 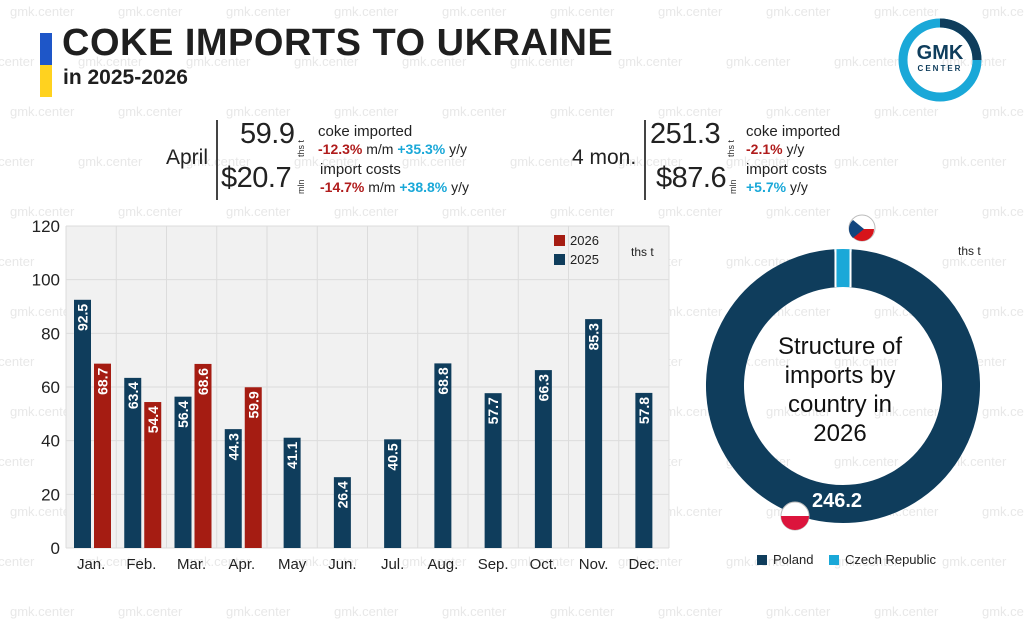 What do you see at coordinates (793, 131) in the screenshot?
I see `fourmon-coke-label: coke imported` at bounding box center [793, 131].